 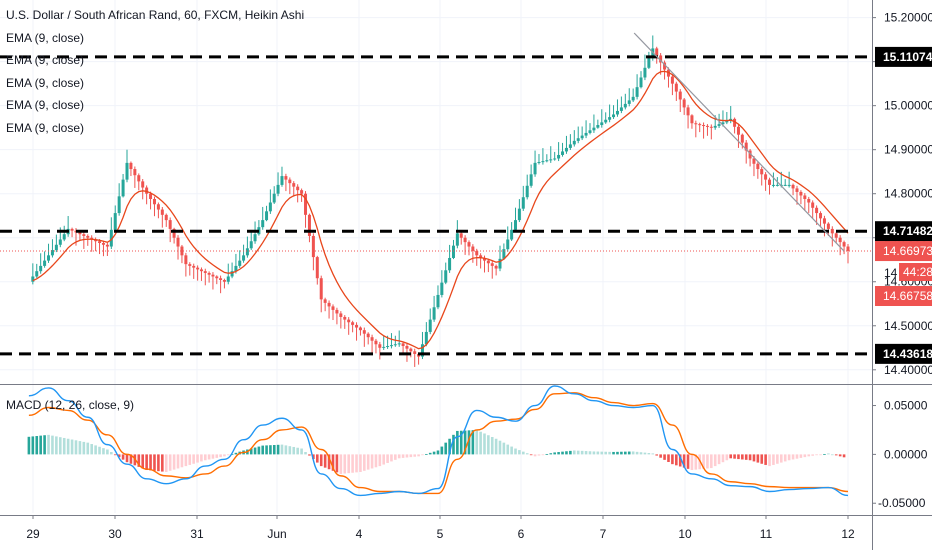 I want to click on ema-indicator-5: EMA (9, close), so click(x=45, y=127).